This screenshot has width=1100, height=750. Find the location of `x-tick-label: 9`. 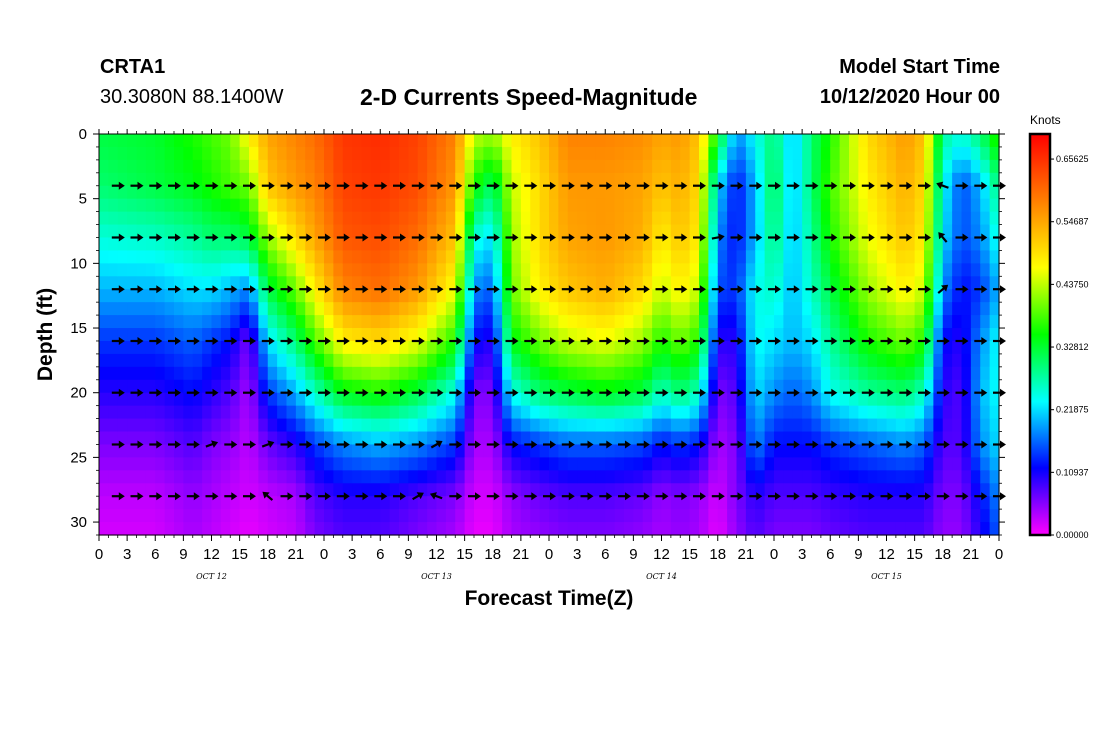

x-tick-label: 9 is located at coordinates (633, 554).